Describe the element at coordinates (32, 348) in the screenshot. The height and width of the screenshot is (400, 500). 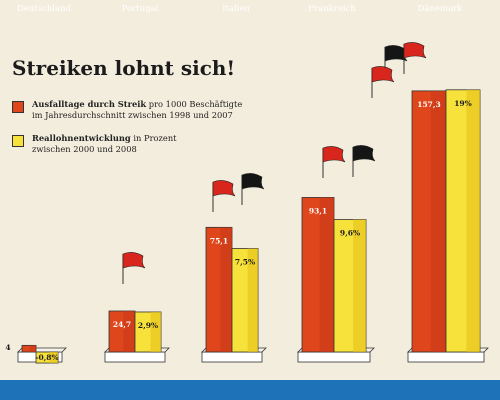
I see `bar-strike-shade-deutschland` at that location.